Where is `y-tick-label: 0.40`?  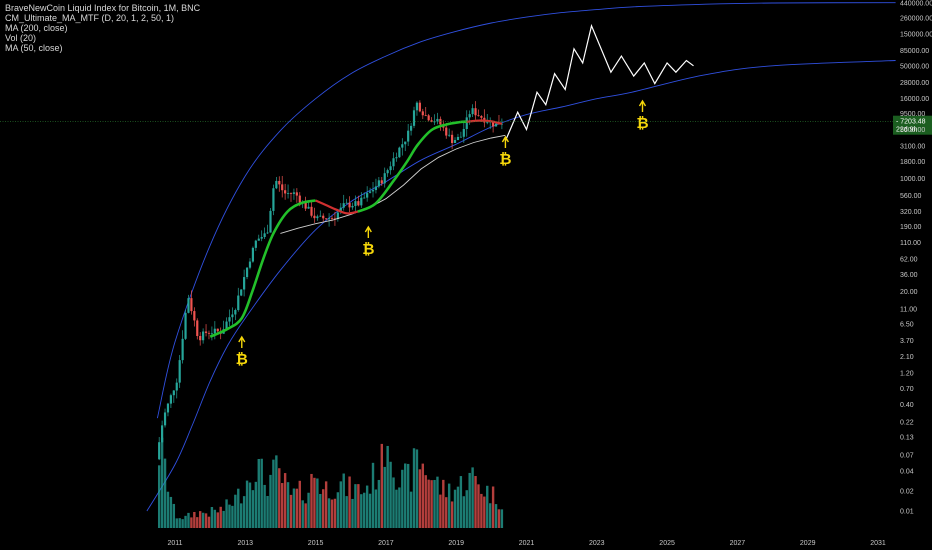
y-tick-label: 0.40 is located at coordinates (907, 405).